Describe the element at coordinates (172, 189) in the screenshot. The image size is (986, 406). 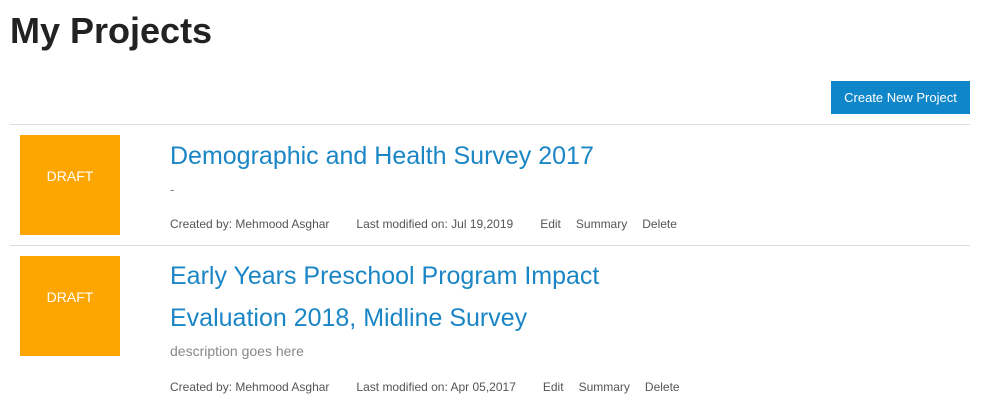
I see `project-description: -` at that location.